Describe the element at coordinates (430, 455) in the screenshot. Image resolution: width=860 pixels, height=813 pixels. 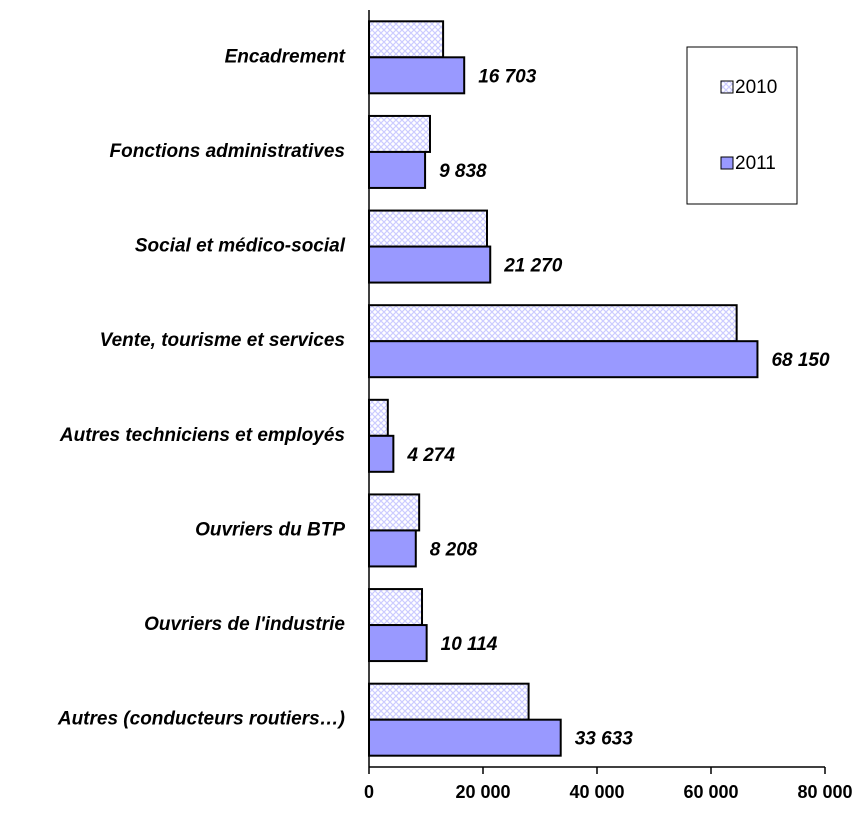
I see `value-label: 4 274` at that location.